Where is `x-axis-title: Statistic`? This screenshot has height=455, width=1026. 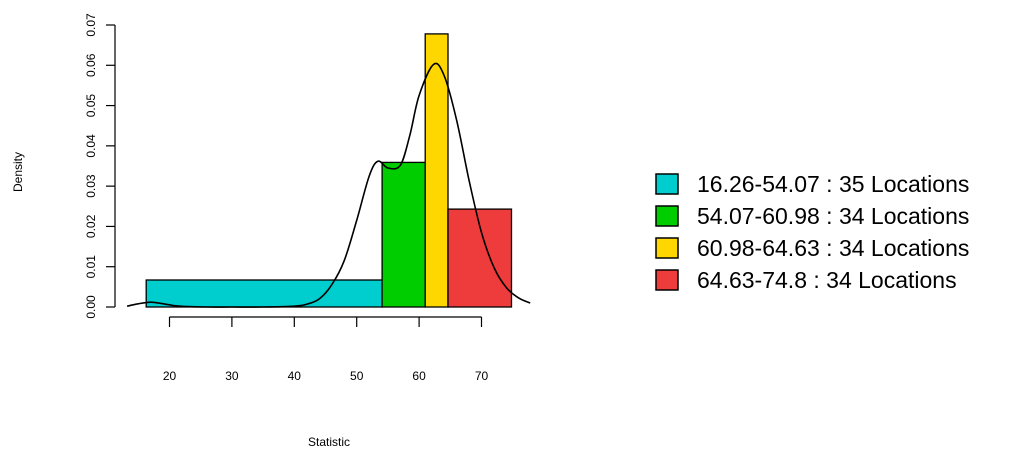 x-axis-title: Statistic is located at coordinates (329, 442).